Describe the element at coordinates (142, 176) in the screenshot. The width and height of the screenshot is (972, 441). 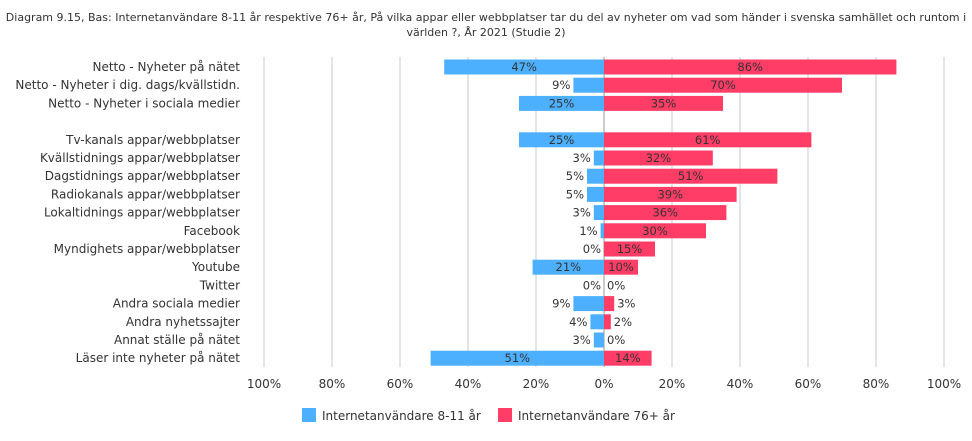
I see `category-label: Dagstidnings appar/webbplatser` at that location.